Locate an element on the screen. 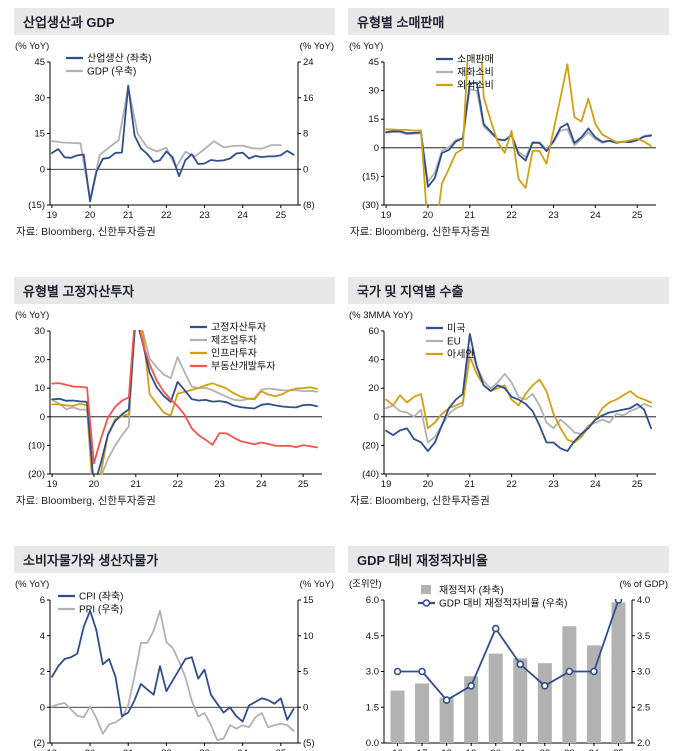  y-tick-label: 24 is located at coordinates (308, 62).